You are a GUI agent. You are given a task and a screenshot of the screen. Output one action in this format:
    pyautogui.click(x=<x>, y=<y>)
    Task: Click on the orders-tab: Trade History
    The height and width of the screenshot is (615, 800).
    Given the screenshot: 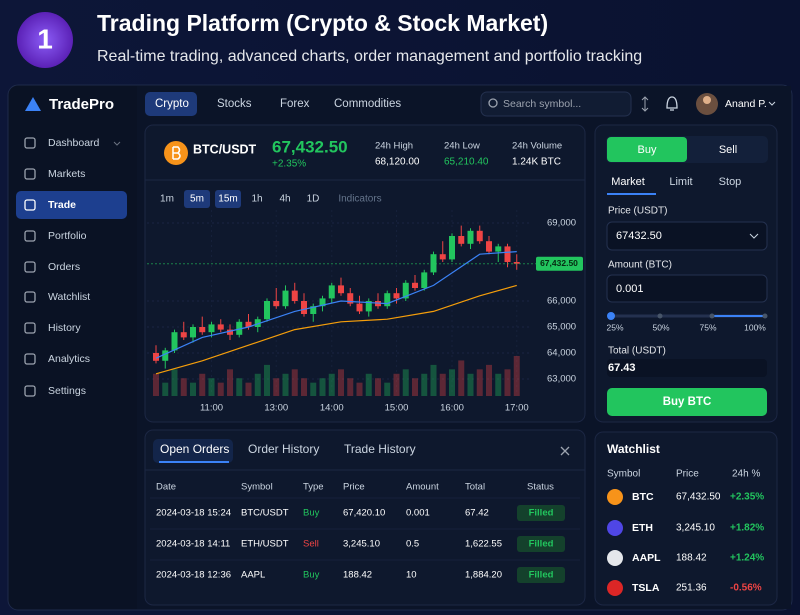 What is the action you would take?
    pyautogui.click(x=380, y=449)
    